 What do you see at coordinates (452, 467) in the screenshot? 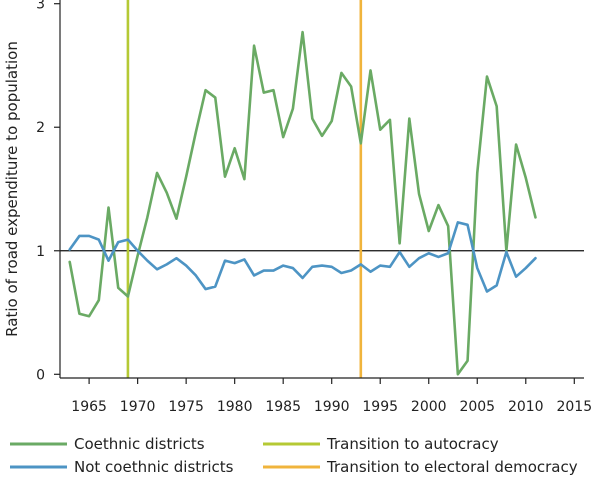
I see `legend-label: Transition to electoral democracy` at bounding box center [452, 467].